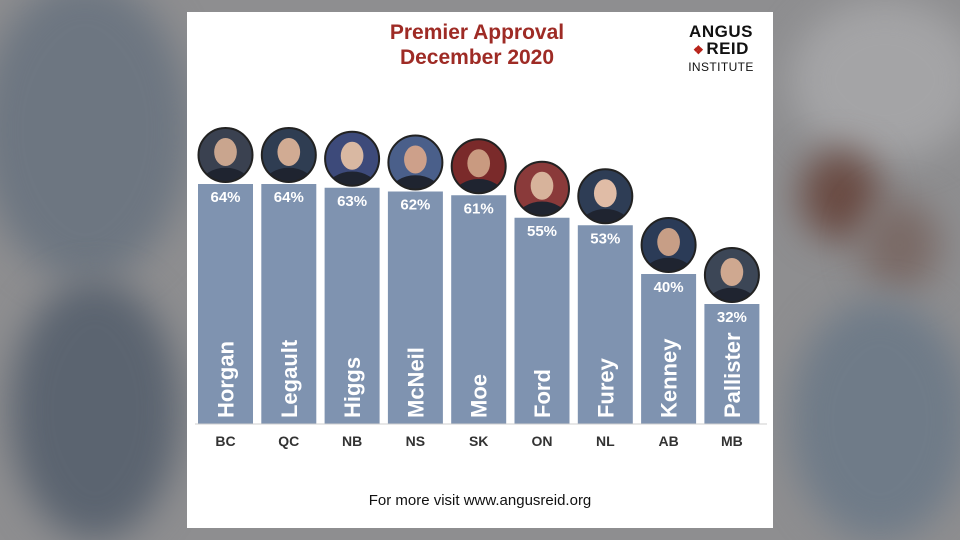 The image size is (960, 540). What do you see at coordinates (415, 307) in the screenshot?
I see `bar-ns` at bounding box center [415, 307].